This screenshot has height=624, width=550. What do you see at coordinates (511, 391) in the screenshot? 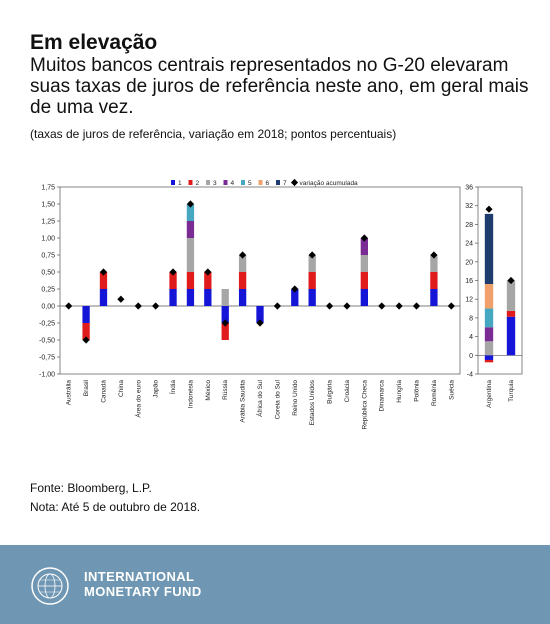
I see `side-chart-category-label: Turquia` at bounding box center [511, 391].